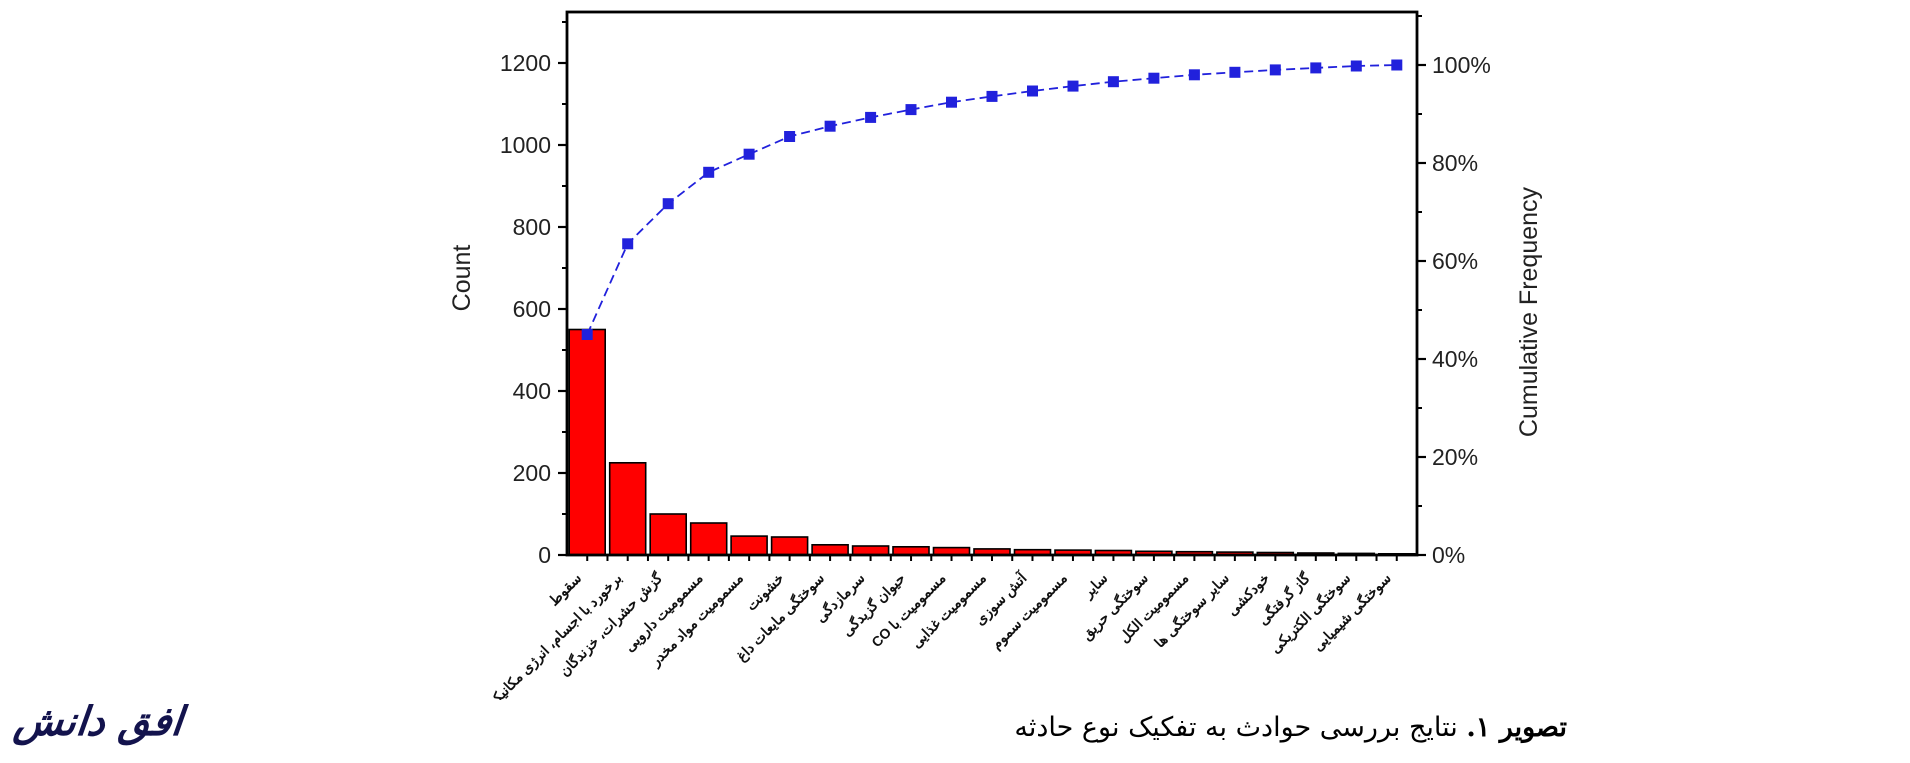 The image size is (1910, 763). I want to click on y-axis-left-title: Count, so click(462, 278).